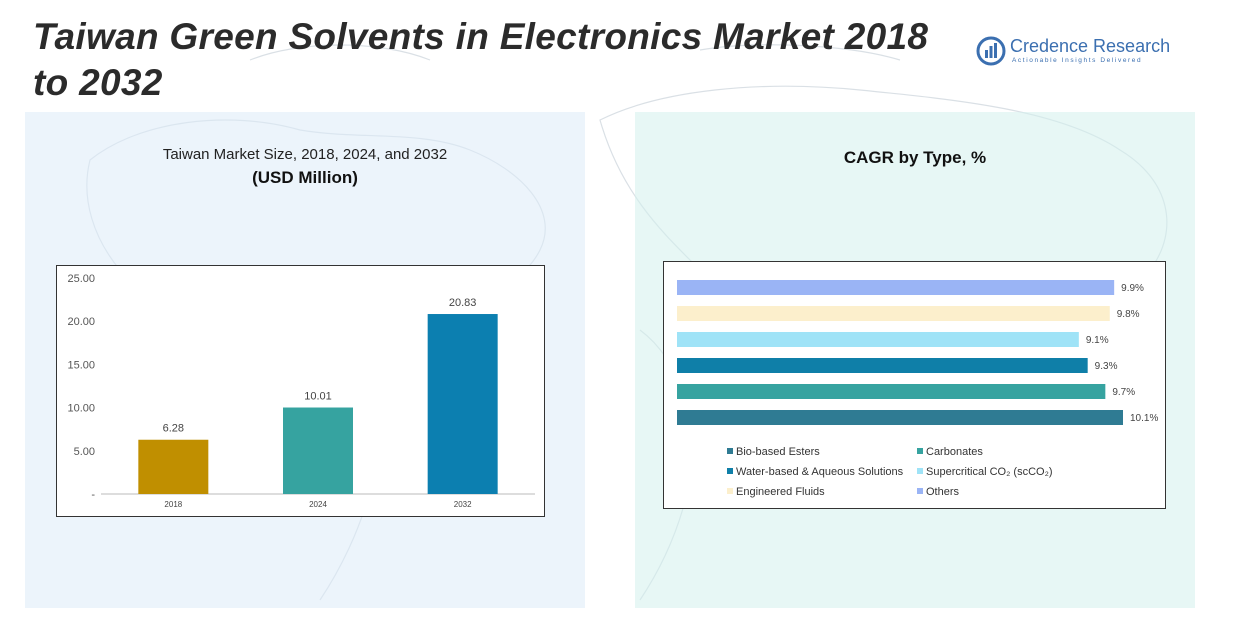 This screenshot has height=621, width=1241. Describe the element at coordinates (84, 452) in the screenshot. I see `y-tick-label: 5.00` at that location.